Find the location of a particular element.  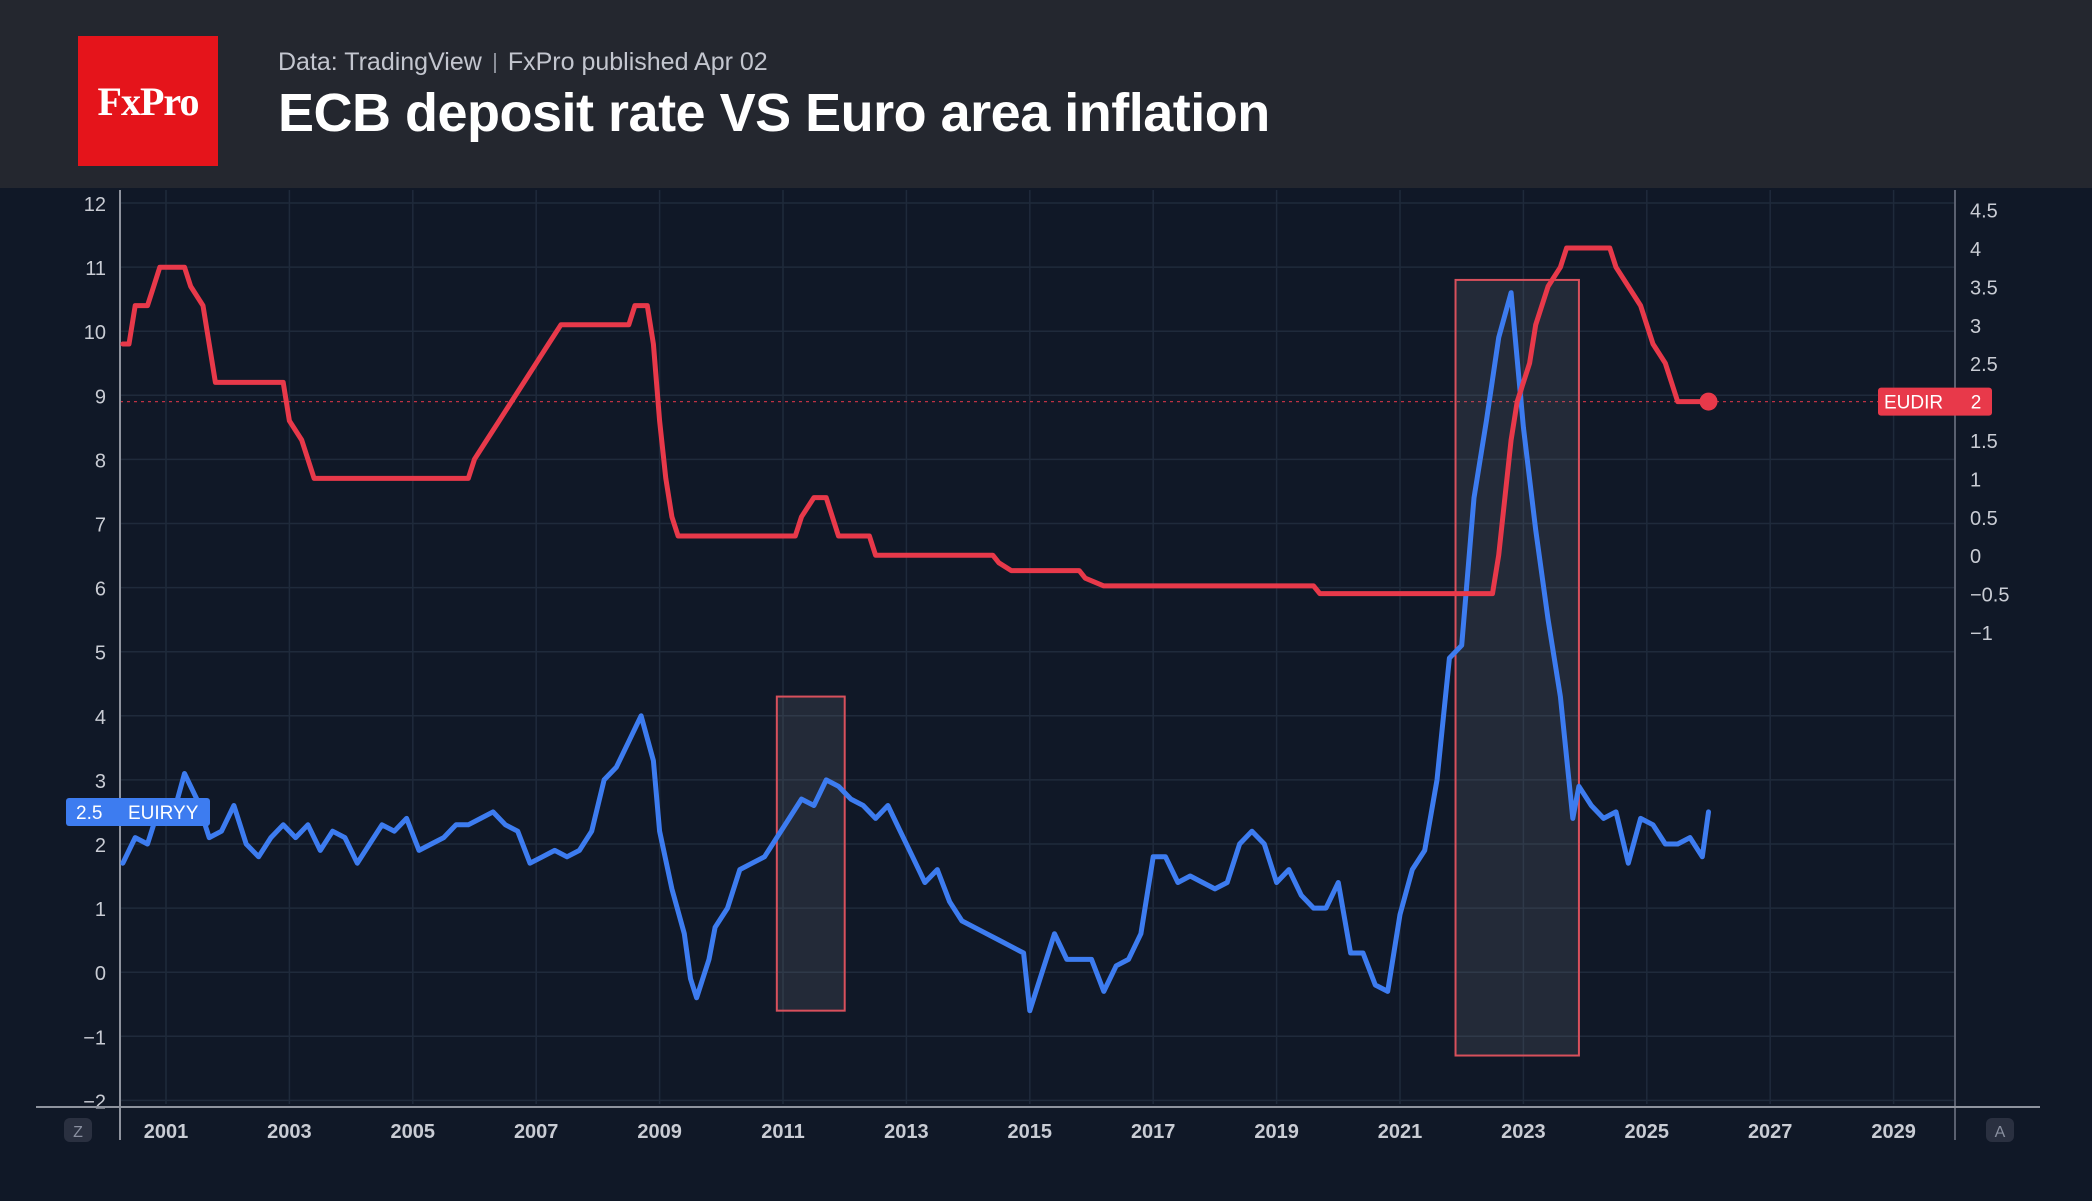

axis-corner-right-label: A is located at coordinates (2000, 1132).